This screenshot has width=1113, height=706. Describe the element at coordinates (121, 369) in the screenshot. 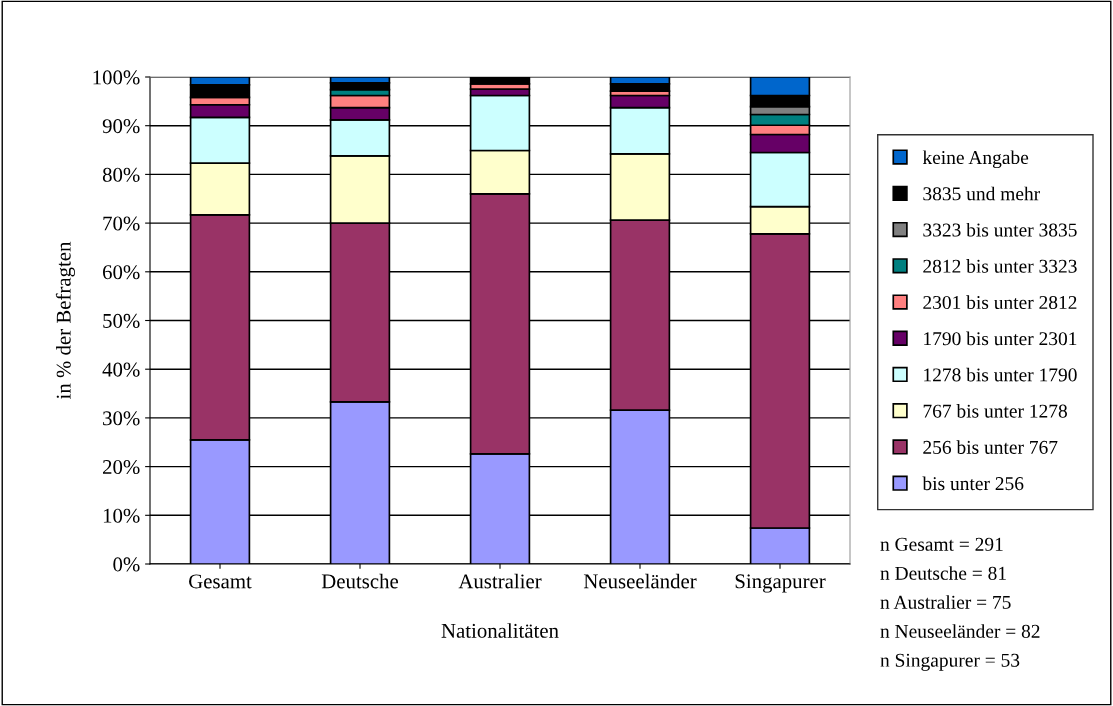

I see `y-tick-label: 40%` at that location.